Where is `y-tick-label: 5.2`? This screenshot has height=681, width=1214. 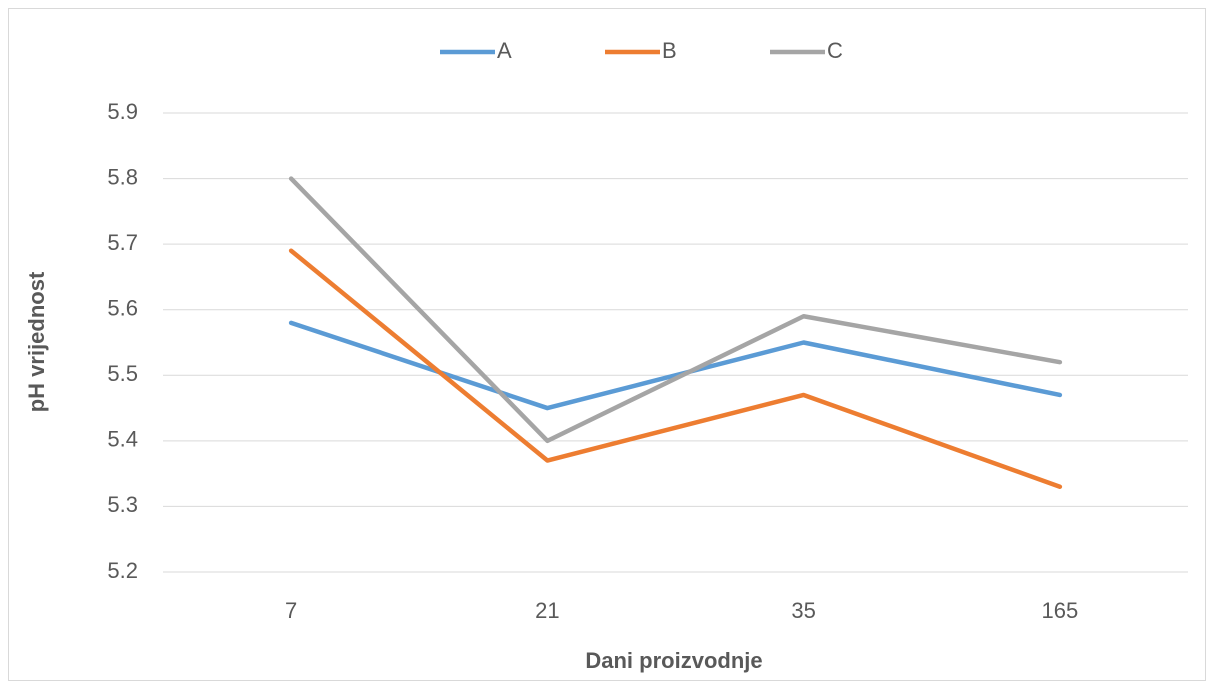 y-tick-label: 5.2 is located at coordinates (122, 570).